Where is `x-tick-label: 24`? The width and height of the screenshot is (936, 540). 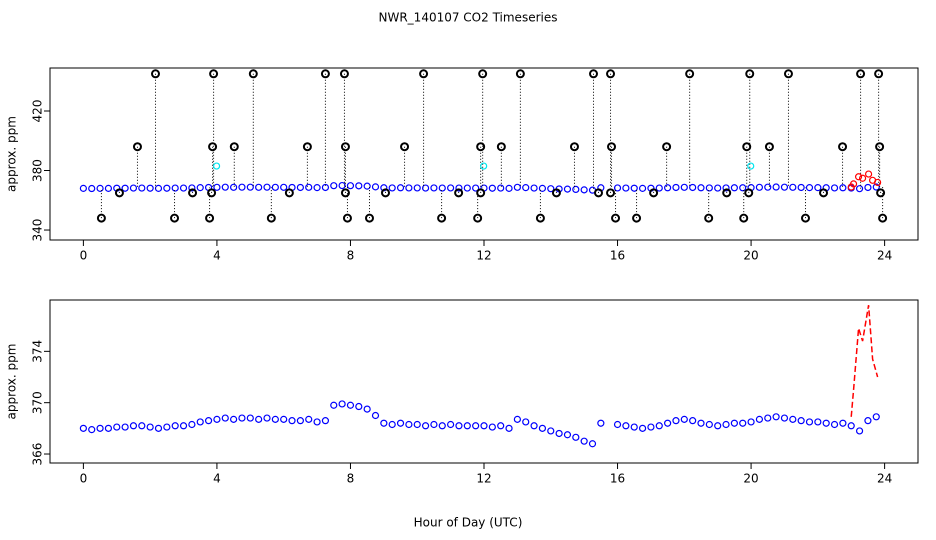
x-tick-label: 24 is located at coordinates (884, 479).